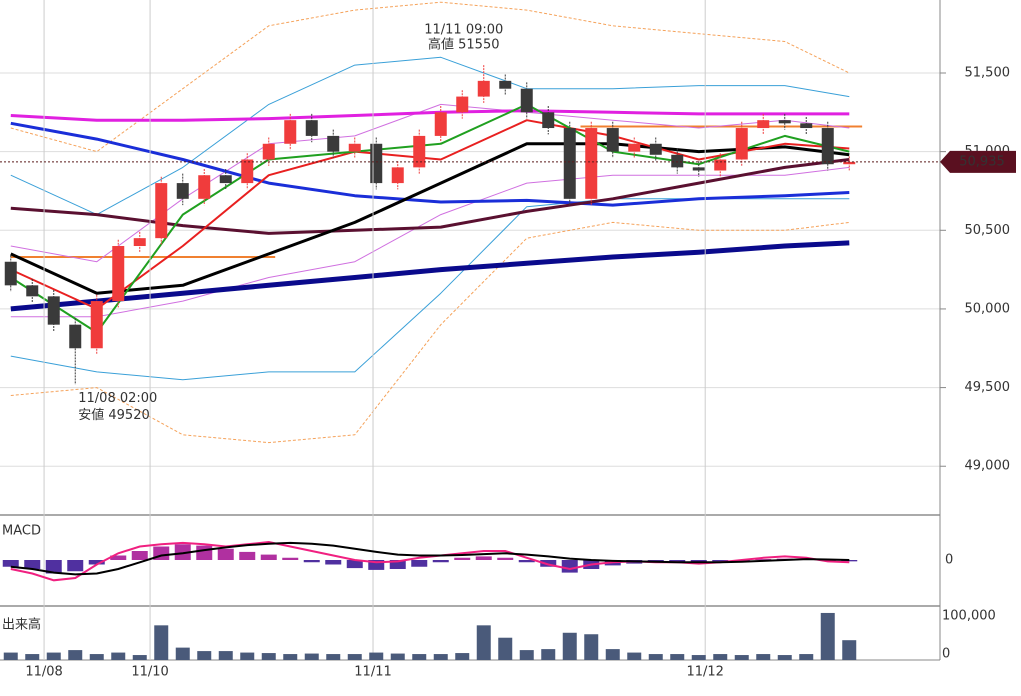 The image size is (1021, 696). Describe the element at coordinates (114, 415) in the screenshot. I see `low-note: 安値 49520` at that location.